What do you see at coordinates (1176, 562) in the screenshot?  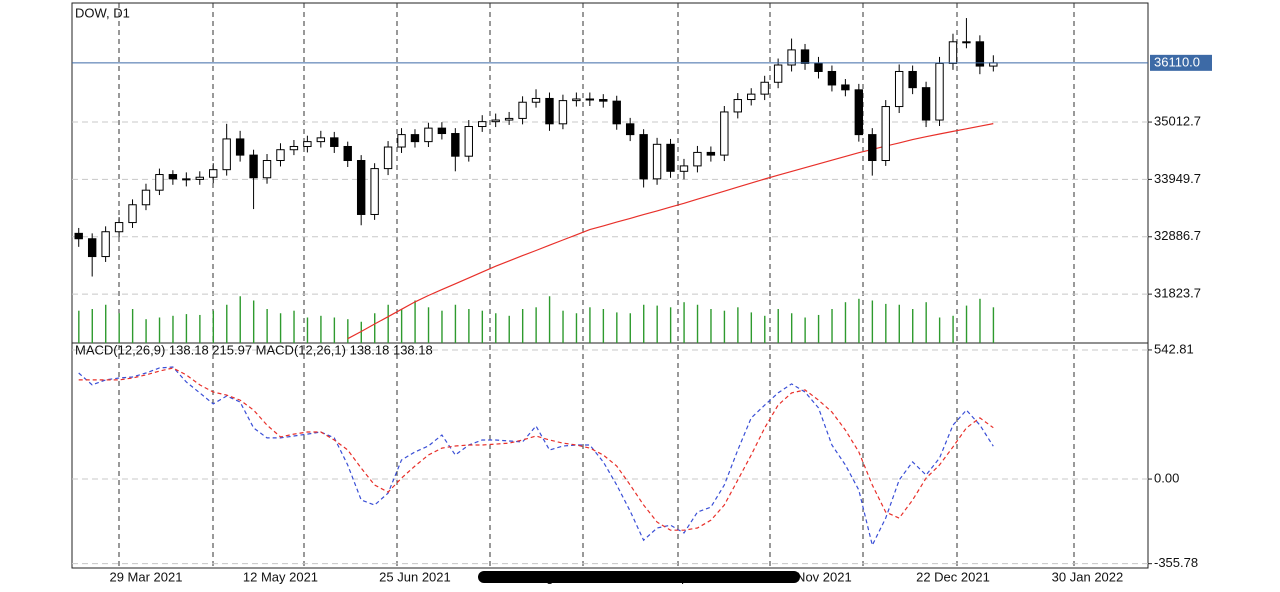 I see `y-tick-label: -355.78` at bounding box center [1176, 562].